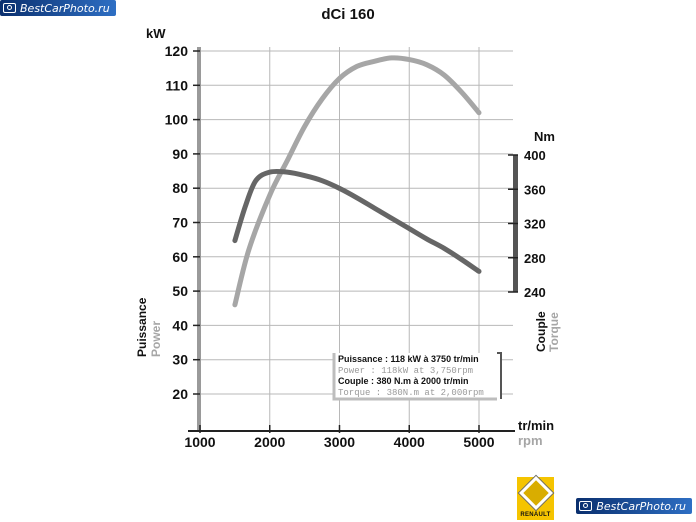  Describe the element at coordinates (180, 360) in the screenshot. I see `y-left-tick-label: 30` at that location.